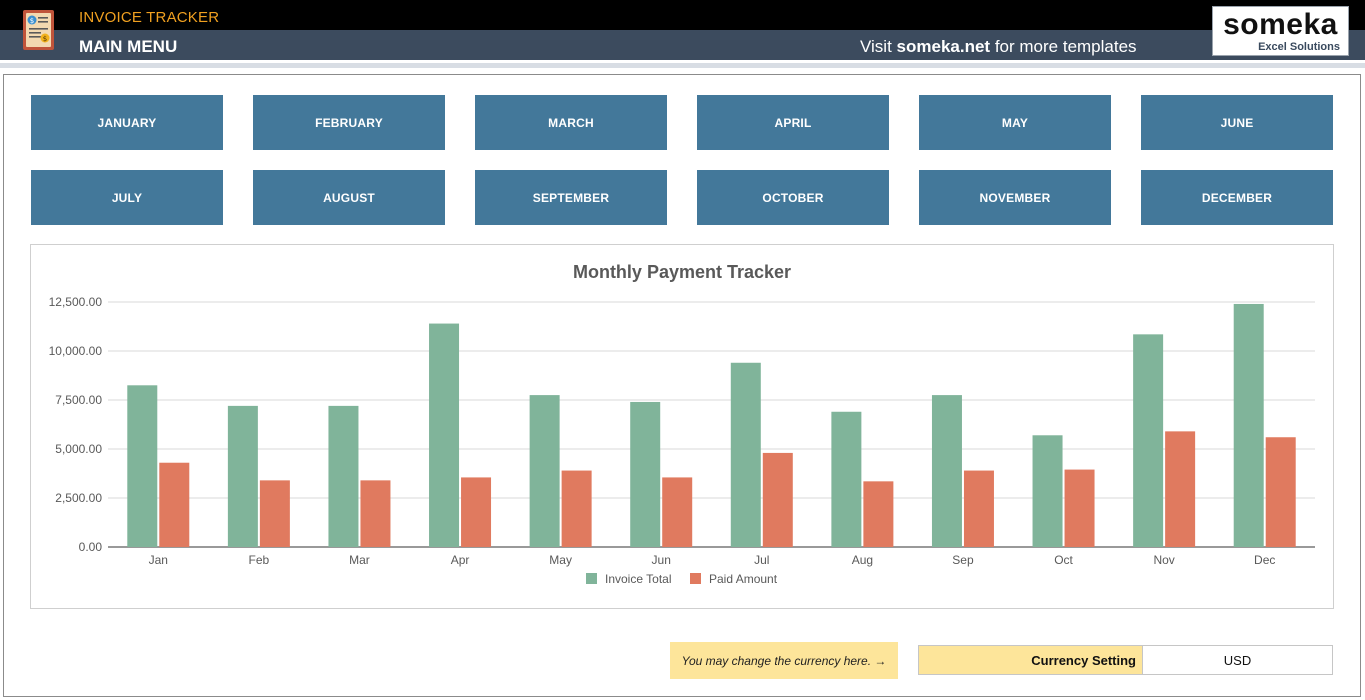 The image size is (1365, 700). I want to click on app-title: INVOICE TRACKER, so click(149, 17).